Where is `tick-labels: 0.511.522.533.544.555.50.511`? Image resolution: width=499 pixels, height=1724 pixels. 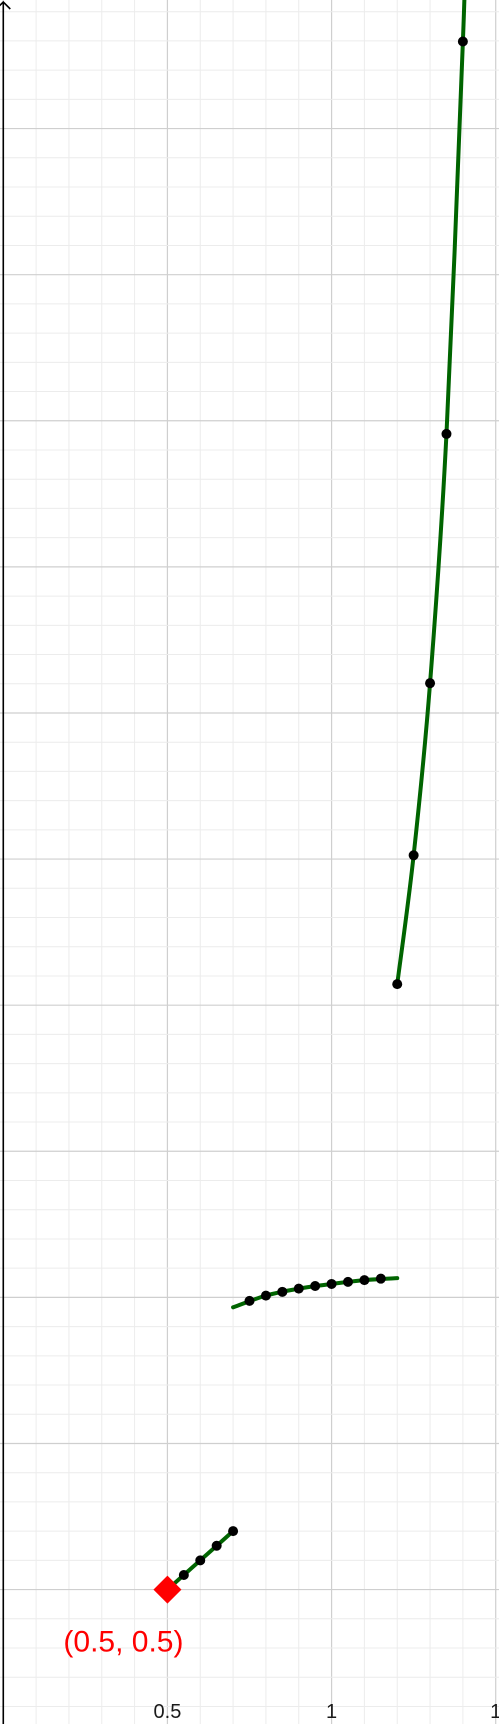
tick-labels: 0.511.522.533.544.555.50.511 is located at coordinates (326, 1712).